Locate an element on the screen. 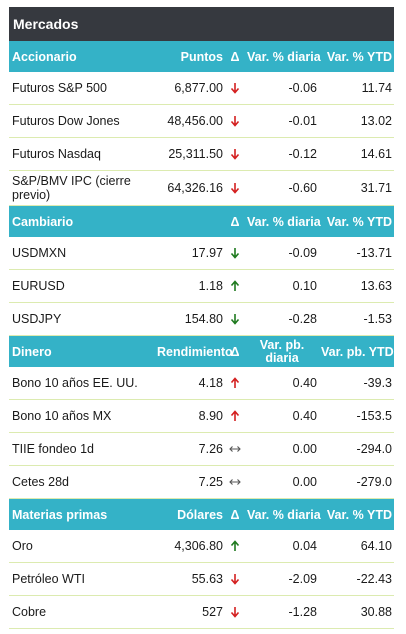  row-ytd: 30.88 is located at coordinates (376, 612).